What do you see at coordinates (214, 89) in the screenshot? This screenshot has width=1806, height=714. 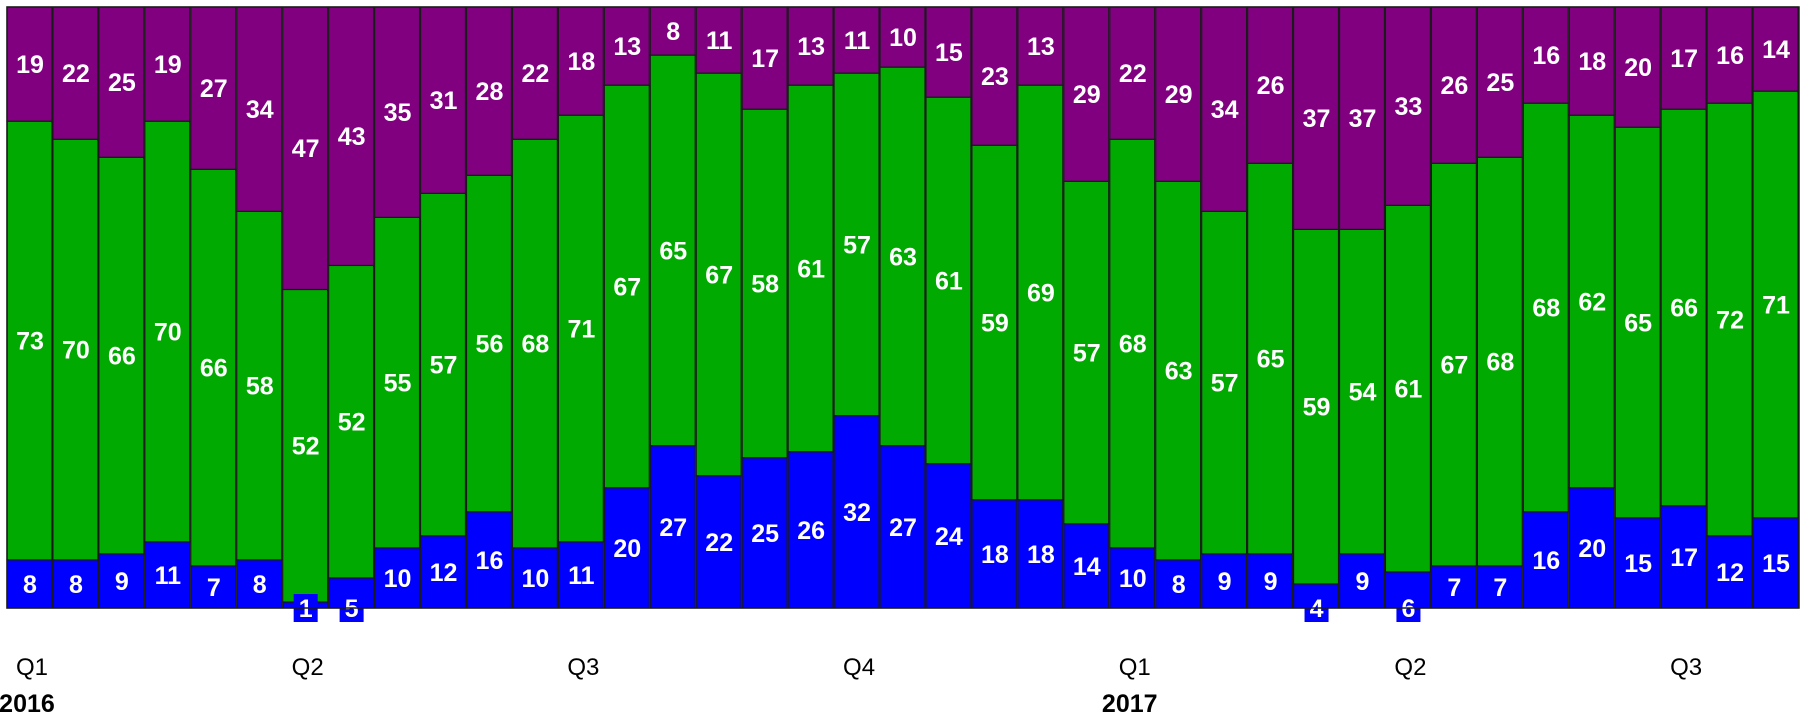 I see `data-label-purple-5: 27` at bounding box center [214, 89].